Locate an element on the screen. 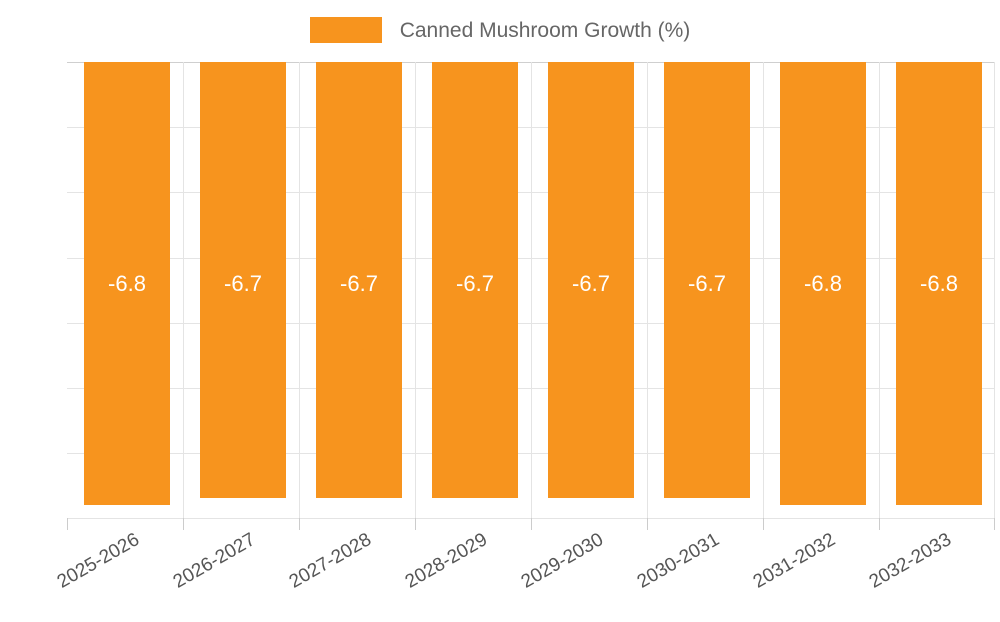 Image resolution: width=1000 pixels, height=622 pixels. bar-value-label-2031-2032: -6.8 is located at coordinates (823, 283).